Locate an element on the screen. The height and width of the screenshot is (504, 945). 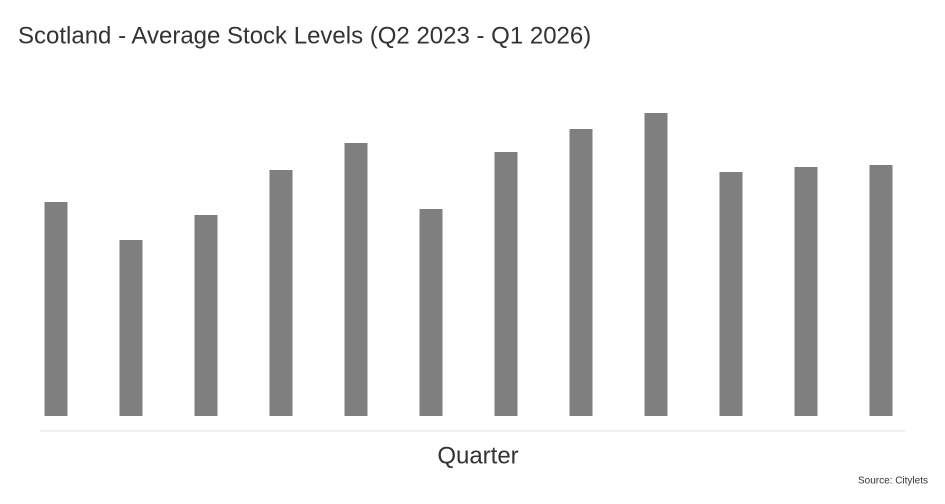
x-axis-label: Quarter is located at coordinates (477, 455).